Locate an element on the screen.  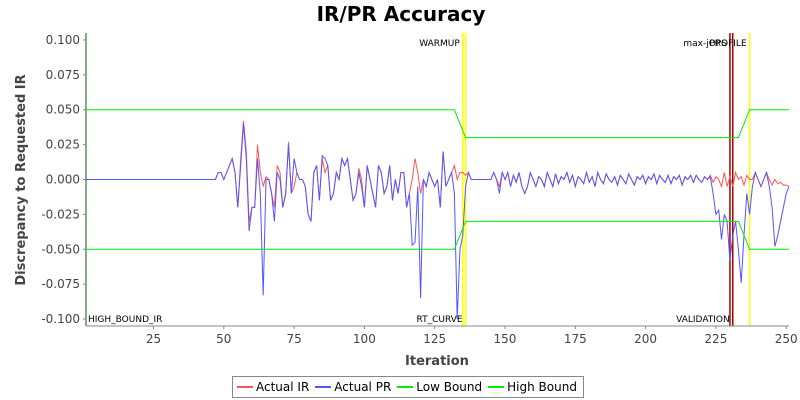
x-tick-label: 100 is located at coordinates (364, 339).